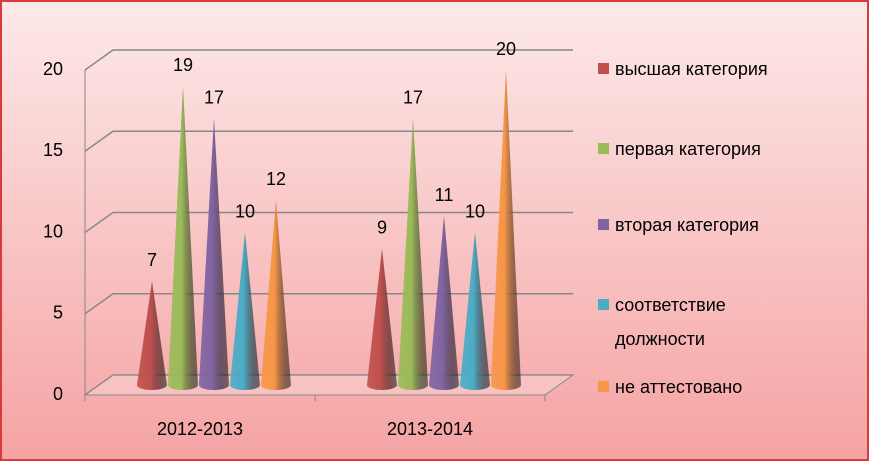 The width and height of the screenshot is (869, 461). What do you see at coordinates (58, 394) in the screenshot?
I see `y-tick-label: 0` at bounding box center [58, 394].